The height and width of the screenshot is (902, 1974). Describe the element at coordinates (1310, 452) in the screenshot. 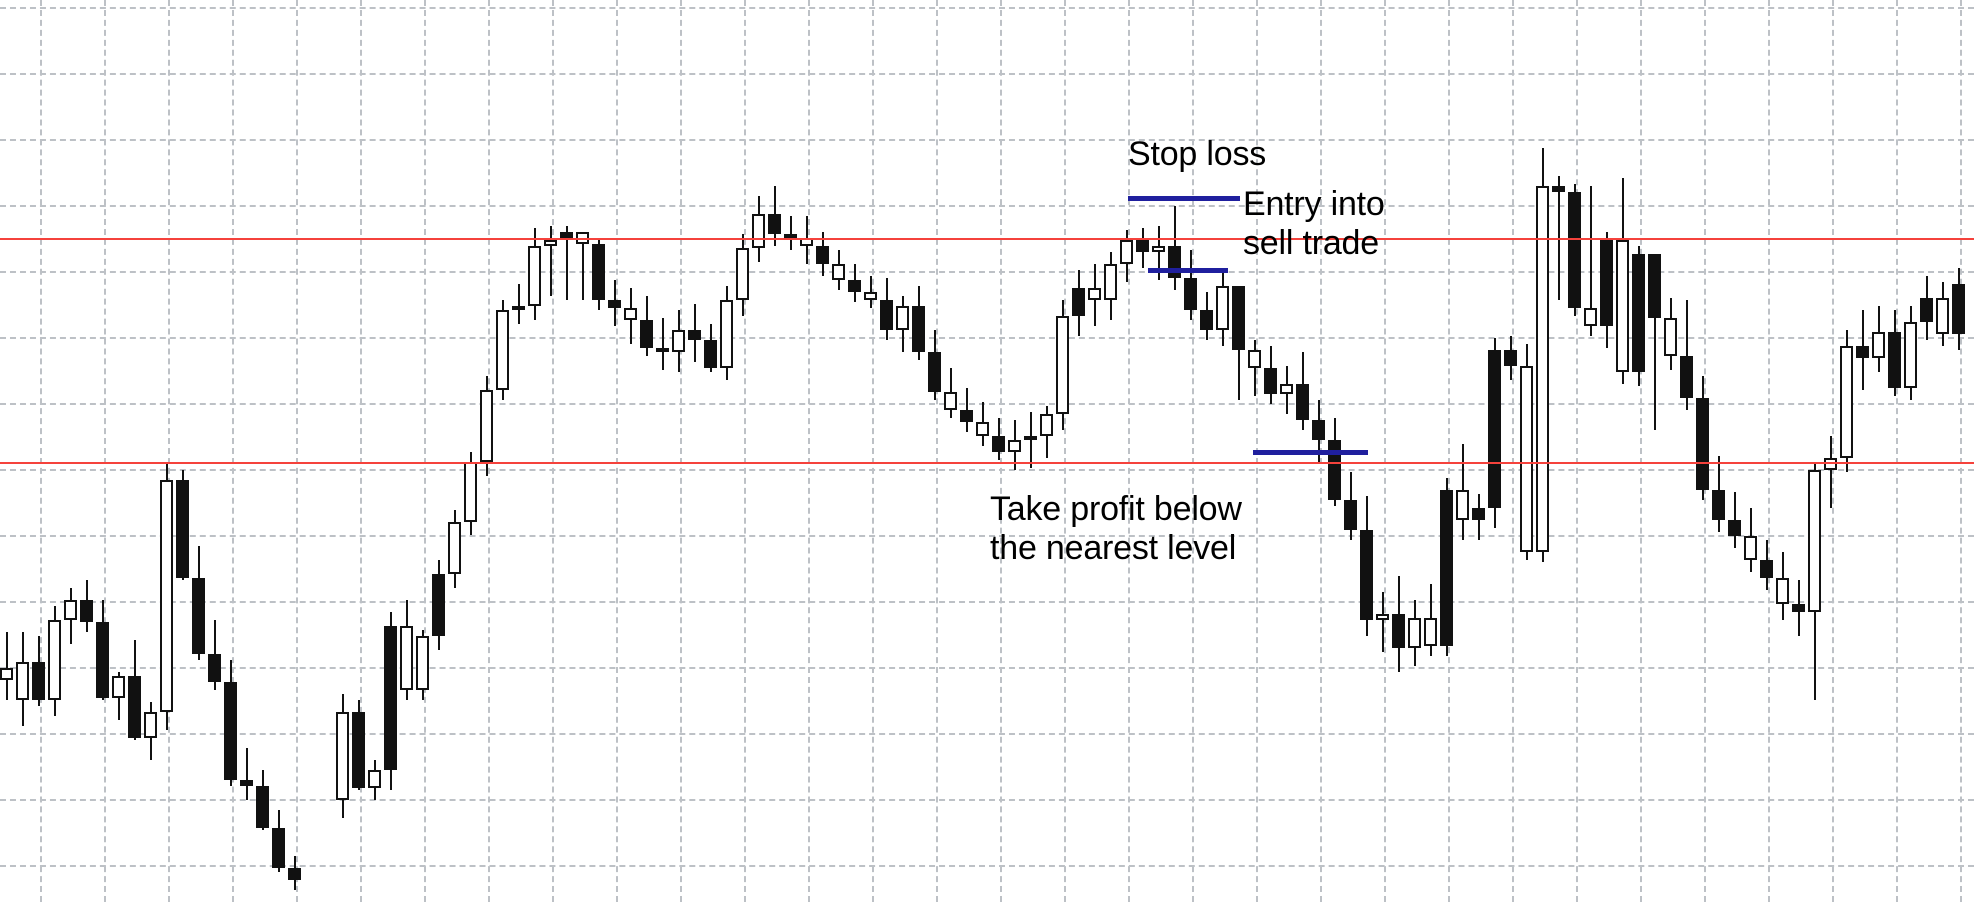

I see `take-profit-line` at that location.